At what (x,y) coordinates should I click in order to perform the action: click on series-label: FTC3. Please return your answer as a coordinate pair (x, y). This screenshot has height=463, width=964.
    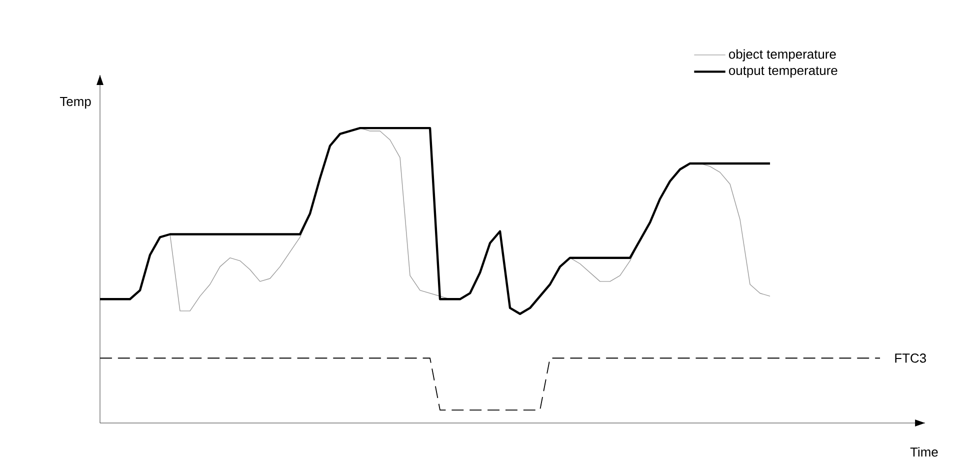
    Looking at the image, I should click on (910, 358).